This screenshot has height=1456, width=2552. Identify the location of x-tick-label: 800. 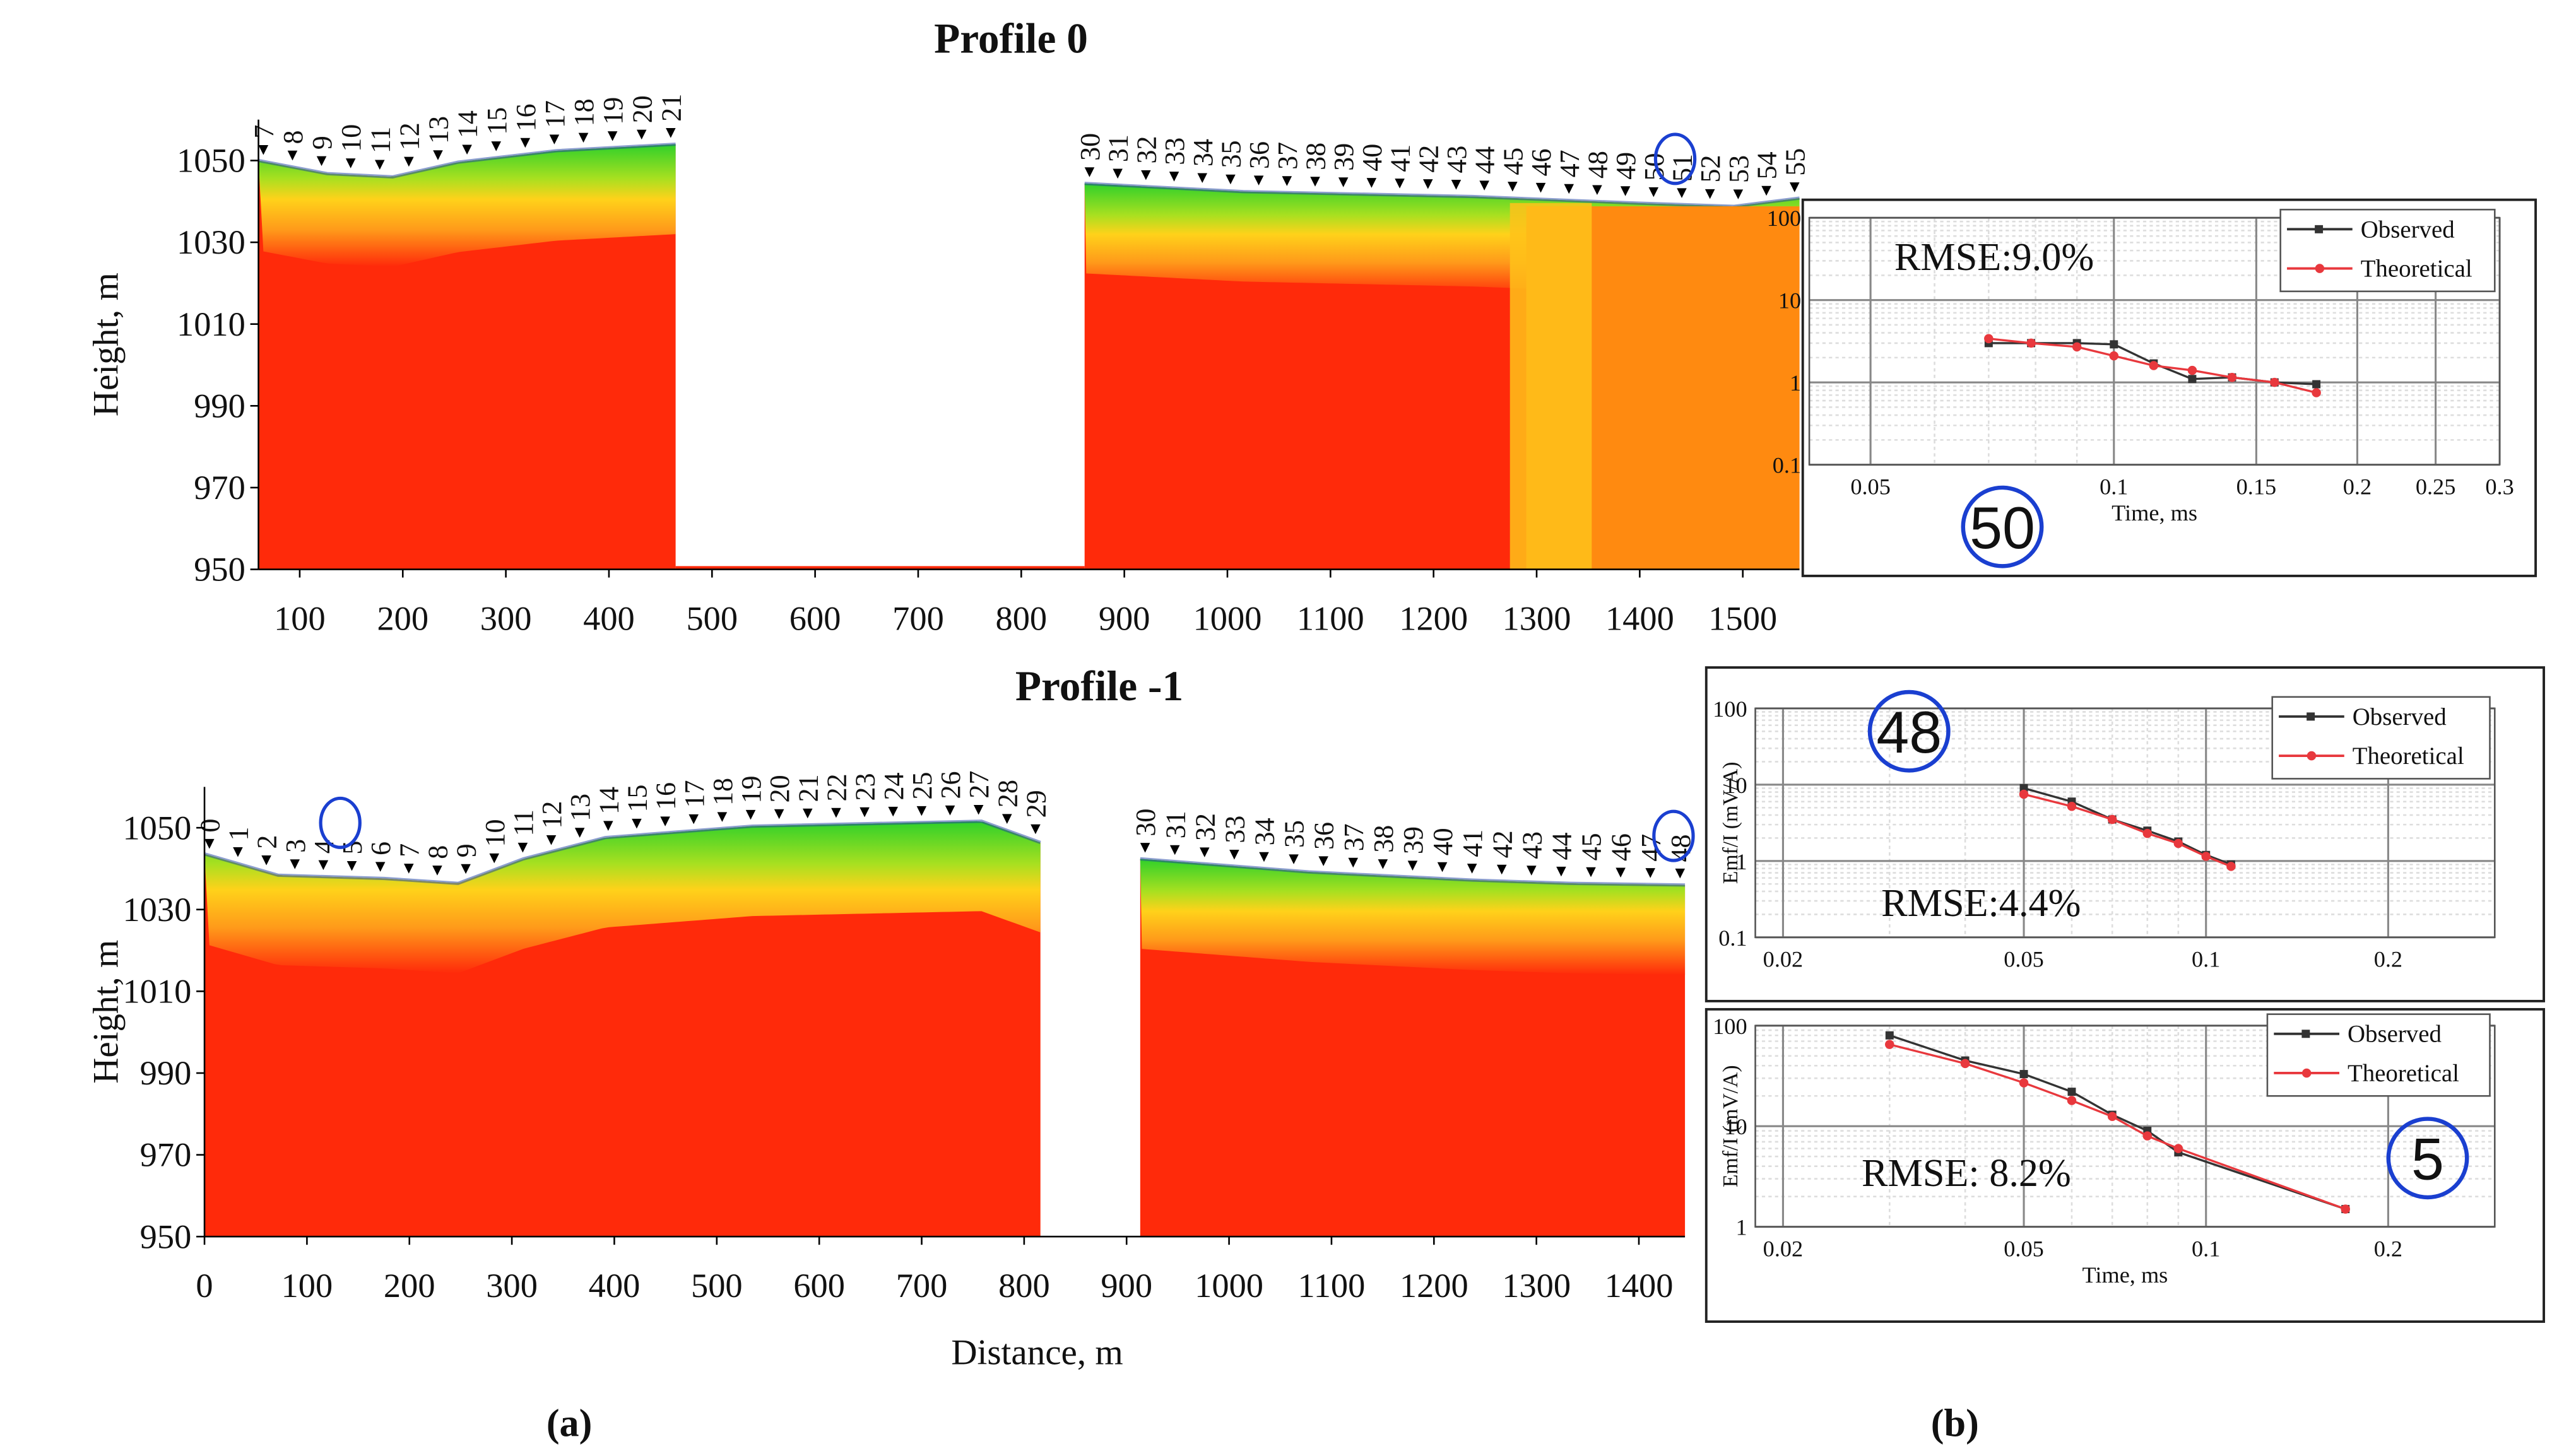
(1024, 1285).